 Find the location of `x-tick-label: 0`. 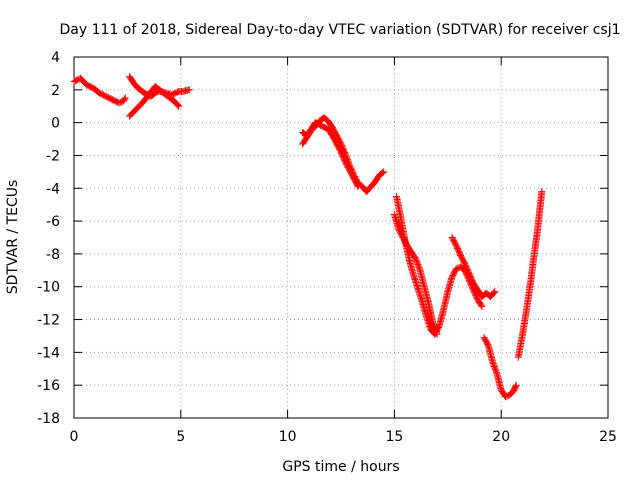

x-tick-label: 0 is located at coordinates (74, 437).